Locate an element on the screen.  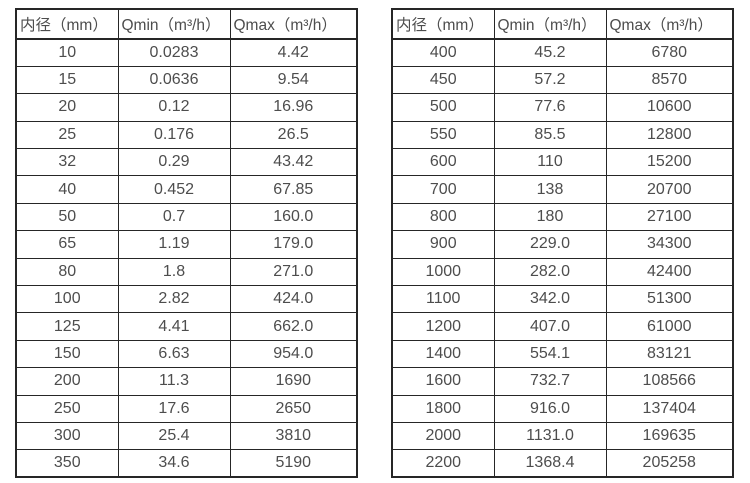
table-cell: 32 is located at coordinates (67, 162).